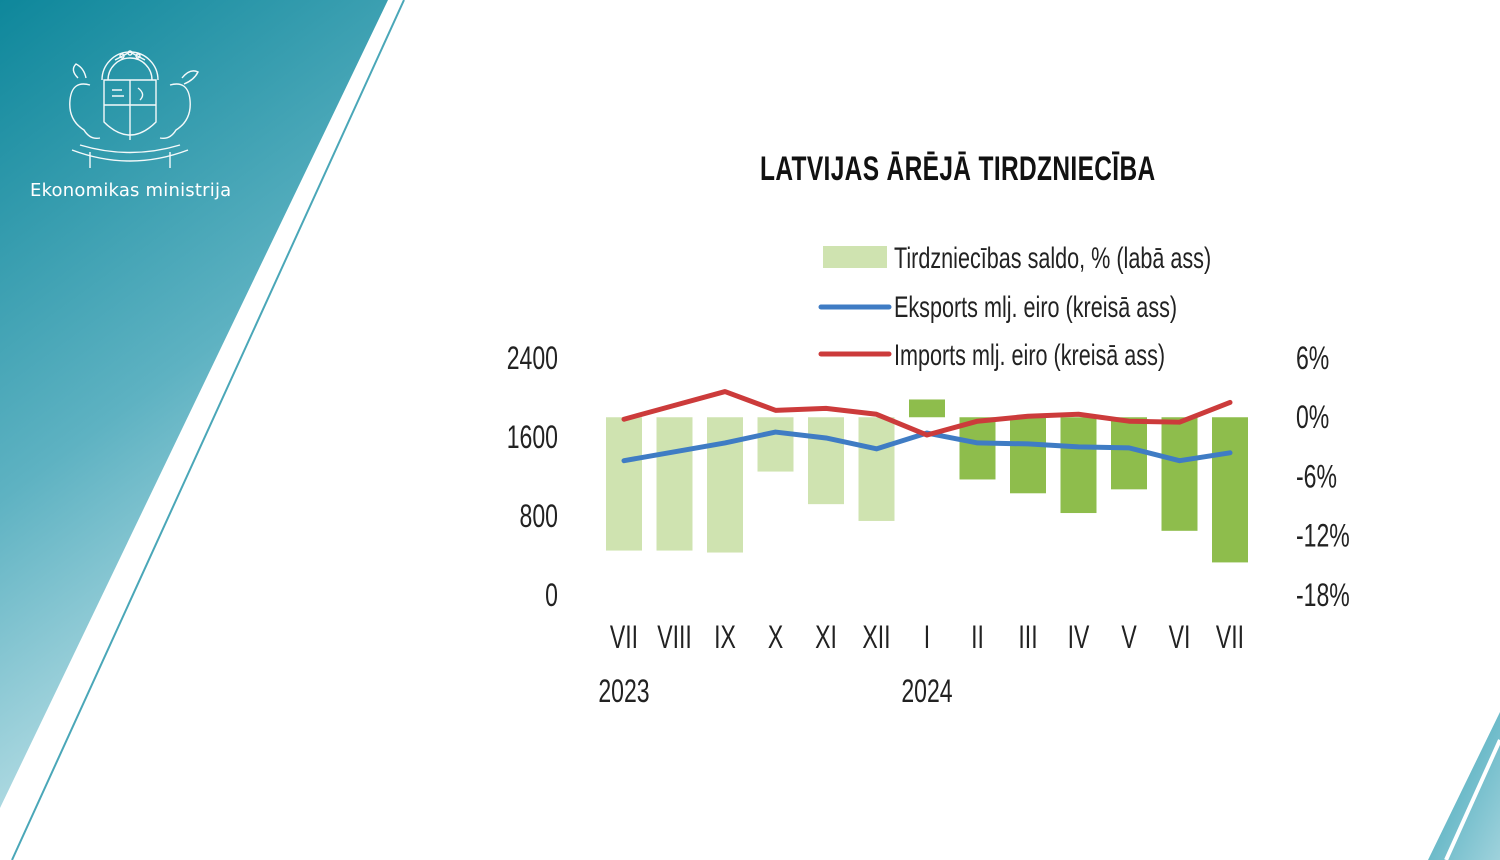  What do you see at coordinates (1180, 637) in the screenshot?
I see `x-tick-label: VI` at bounding box center [1180, 637].